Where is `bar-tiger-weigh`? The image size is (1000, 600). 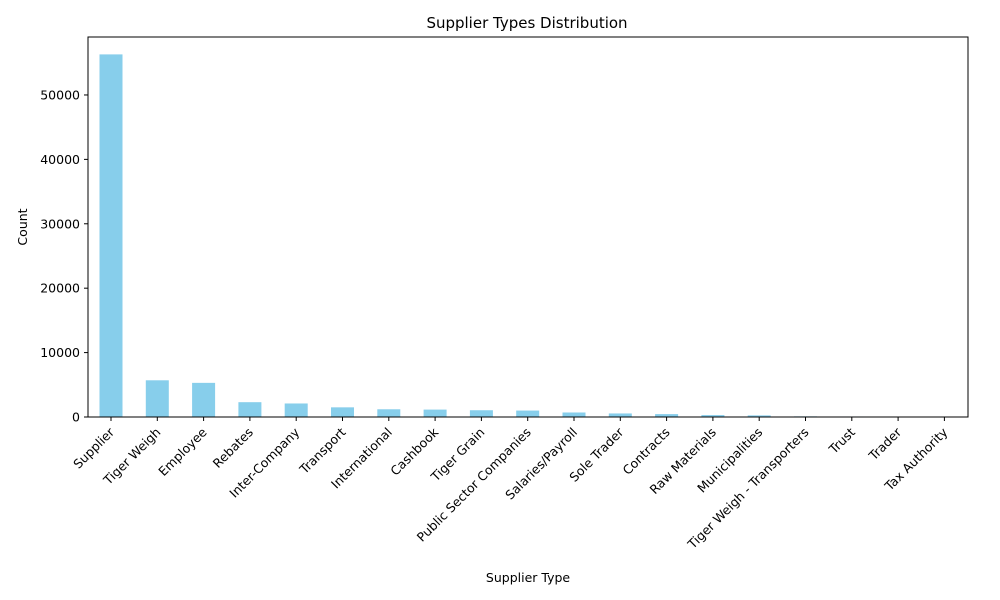
bar-tiger-weigh is located at coordinates (157, 398).